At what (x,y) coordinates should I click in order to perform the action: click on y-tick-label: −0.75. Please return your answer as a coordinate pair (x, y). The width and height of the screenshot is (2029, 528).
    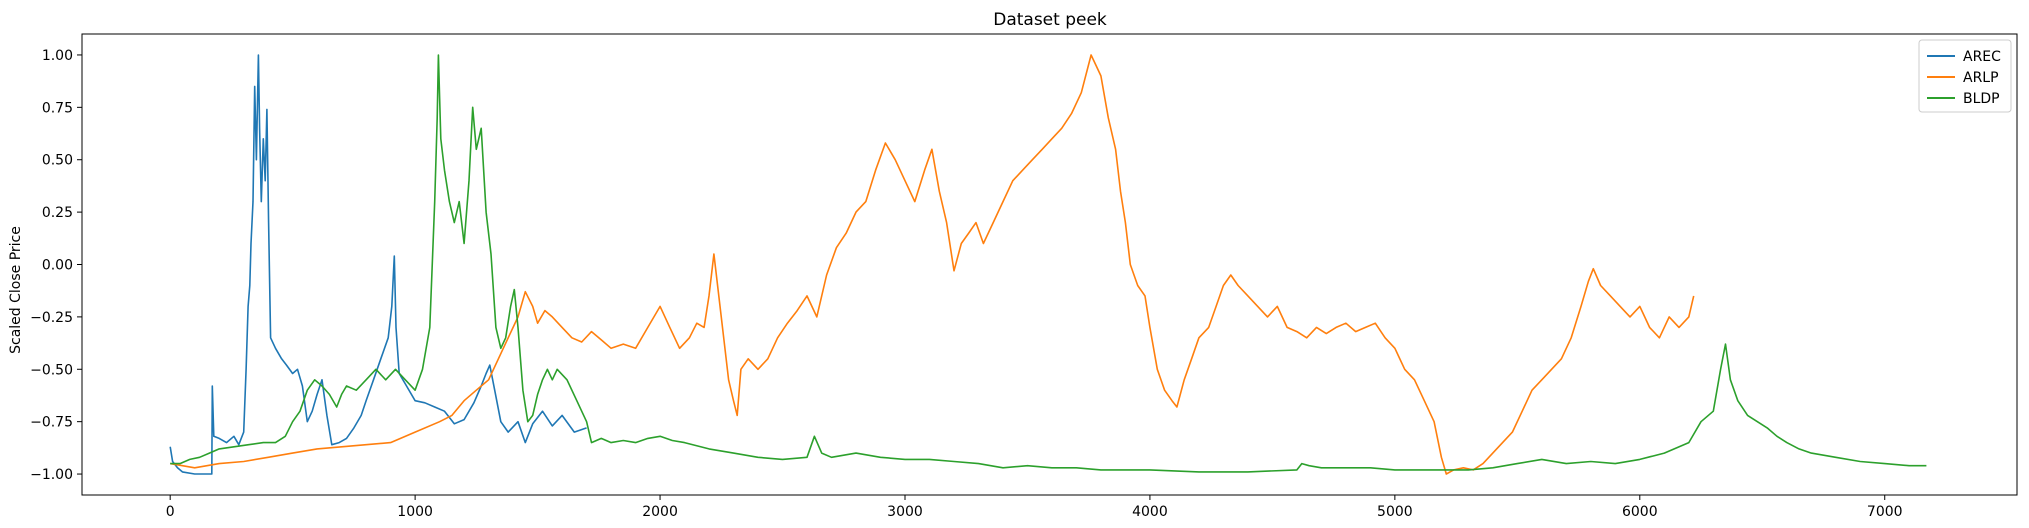
    Looking at the image, I should click on (51, 423).